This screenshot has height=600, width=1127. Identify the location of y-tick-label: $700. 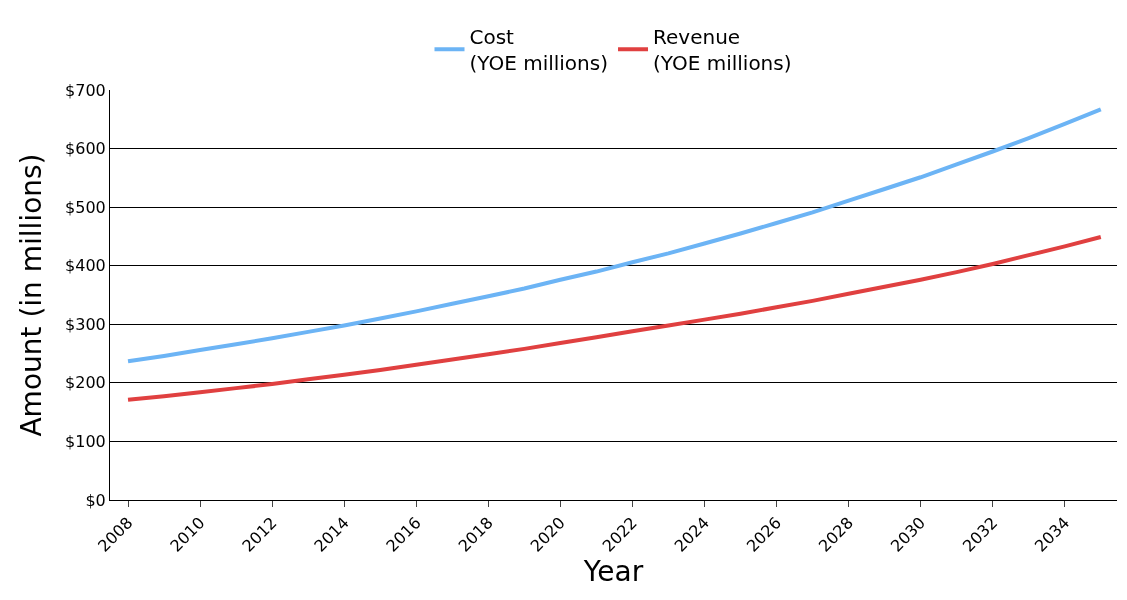
(85, 90).